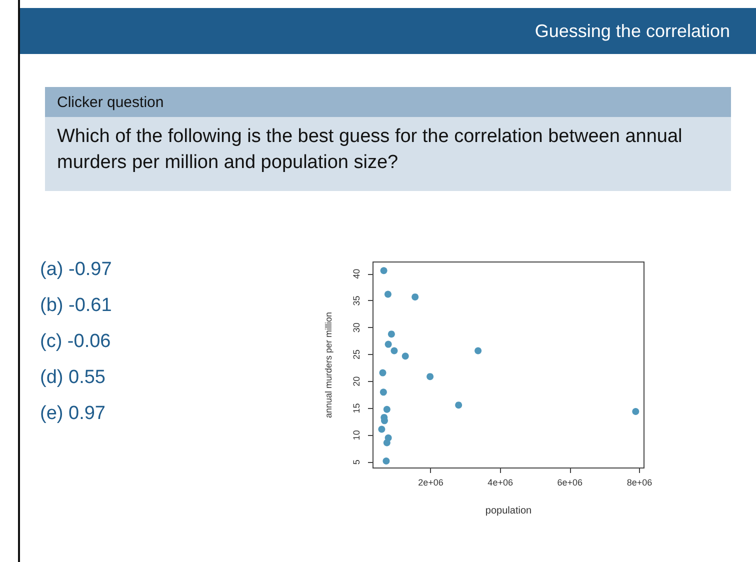  Describe the element at coordinates (357, 273) in the screenshot. I see `y-tick-label: 40` at that location.